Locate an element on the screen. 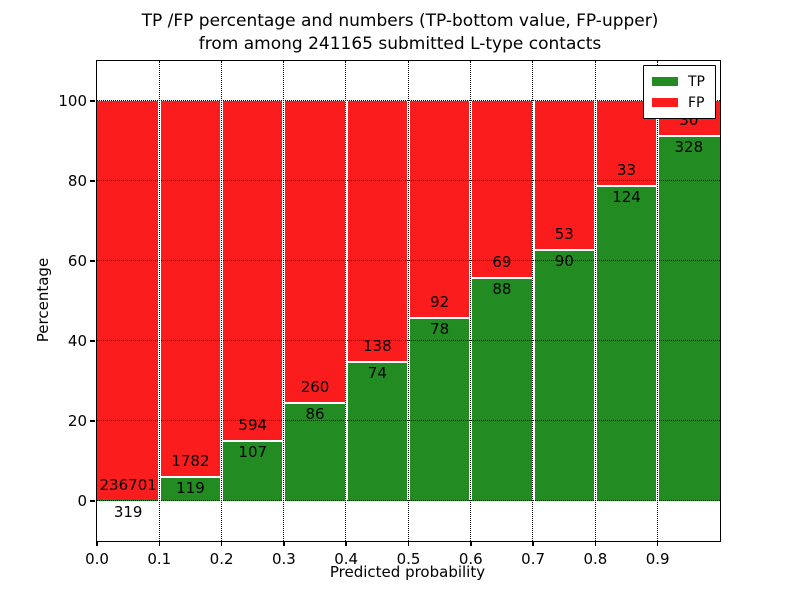  fp-count-label: 236701 is located at coordinates (128, 485).